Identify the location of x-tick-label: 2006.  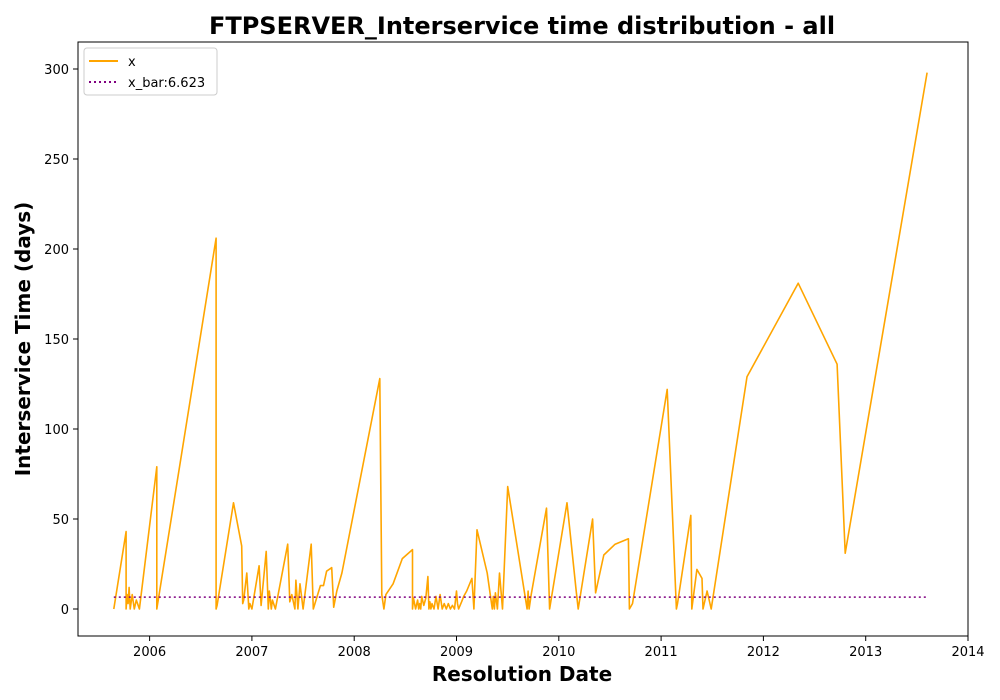
(149, 652).